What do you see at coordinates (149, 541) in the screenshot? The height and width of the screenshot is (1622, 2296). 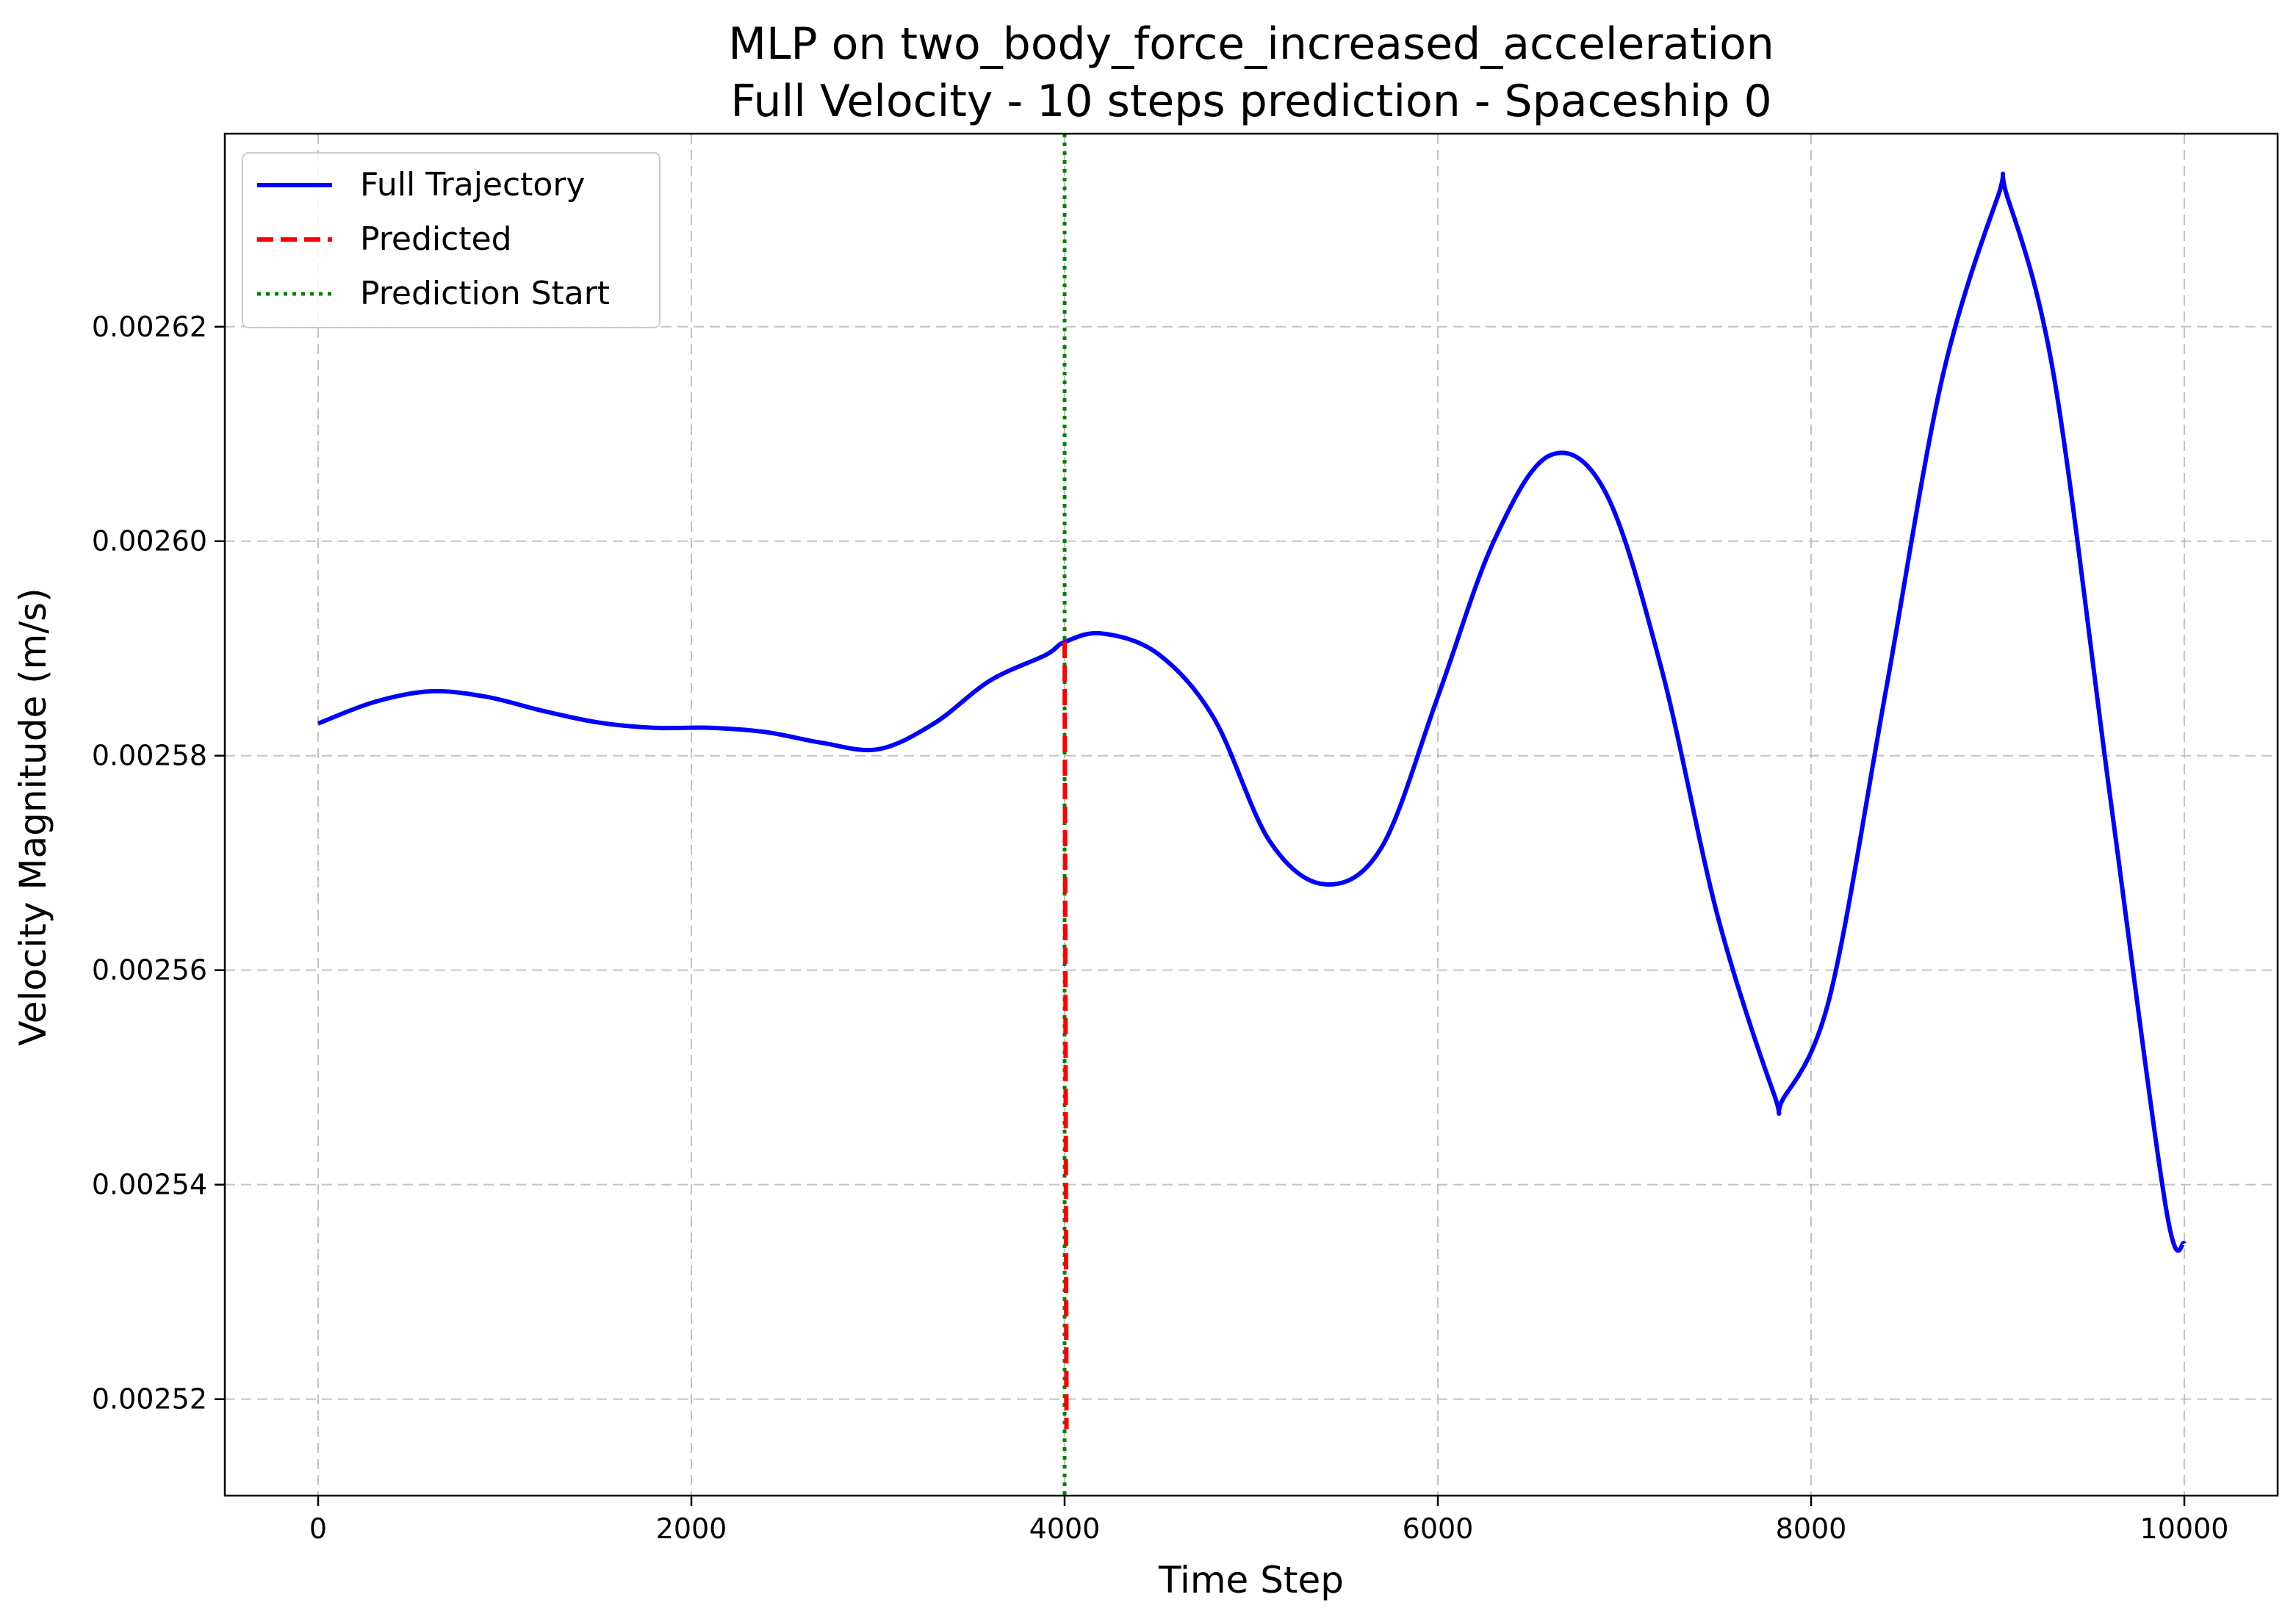 I see `y-tick-label: 0.00260` at bounding box center [149, 541].